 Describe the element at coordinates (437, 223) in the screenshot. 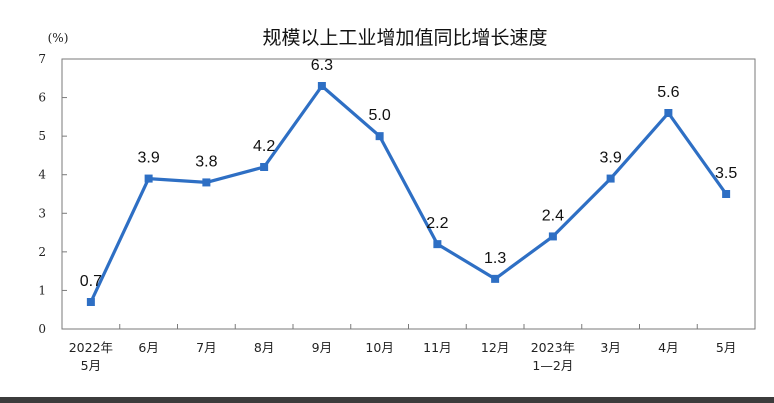

I see `data-label: 2.2` at that location.